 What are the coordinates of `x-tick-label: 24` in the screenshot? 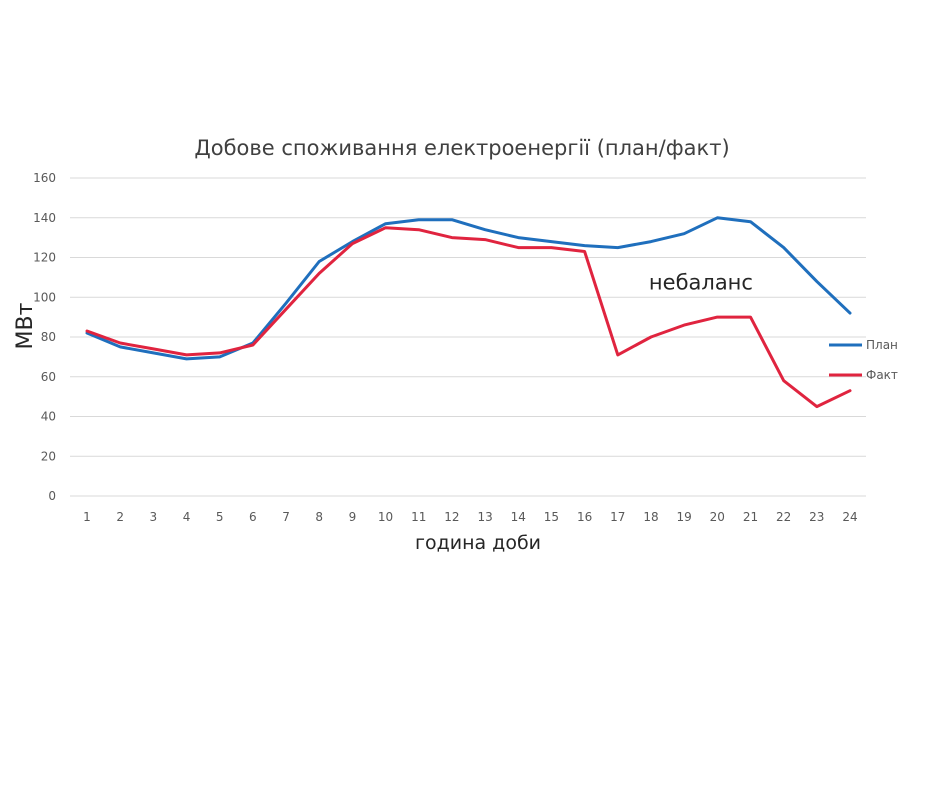 It's located at (849, 517).